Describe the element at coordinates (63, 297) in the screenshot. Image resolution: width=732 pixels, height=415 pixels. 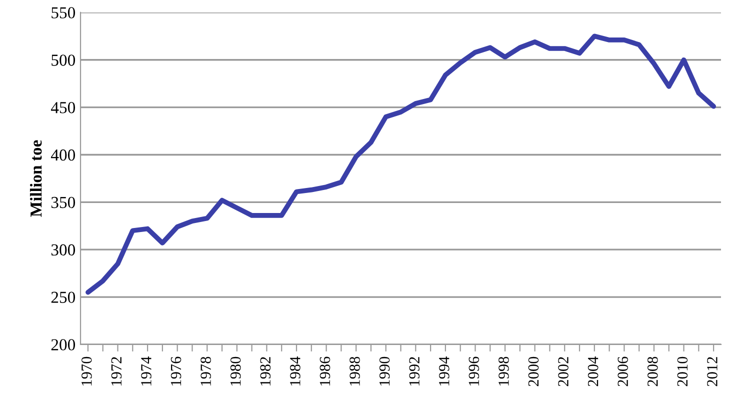
I see `y-tick-label: 250` at that location.